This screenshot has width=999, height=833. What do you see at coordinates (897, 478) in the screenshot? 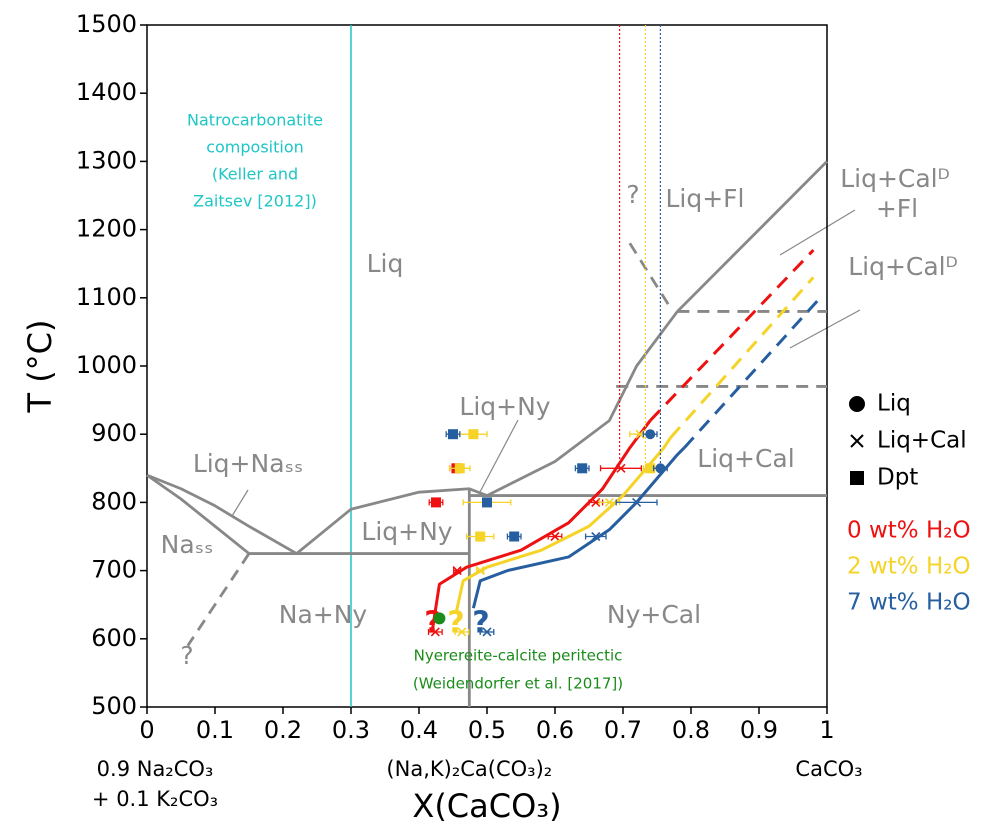
I see `legend-label: Dpt` at bounding box center [897, 478].